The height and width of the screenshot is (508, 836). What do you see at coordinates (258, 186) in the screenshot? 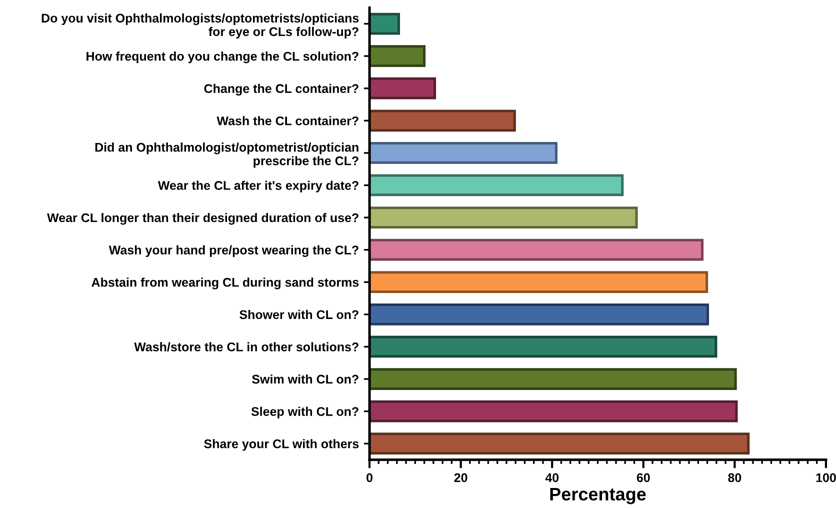
I see `y-tick-label: Wear the CL after it's expiry date?` at bounding box center [258, 186].